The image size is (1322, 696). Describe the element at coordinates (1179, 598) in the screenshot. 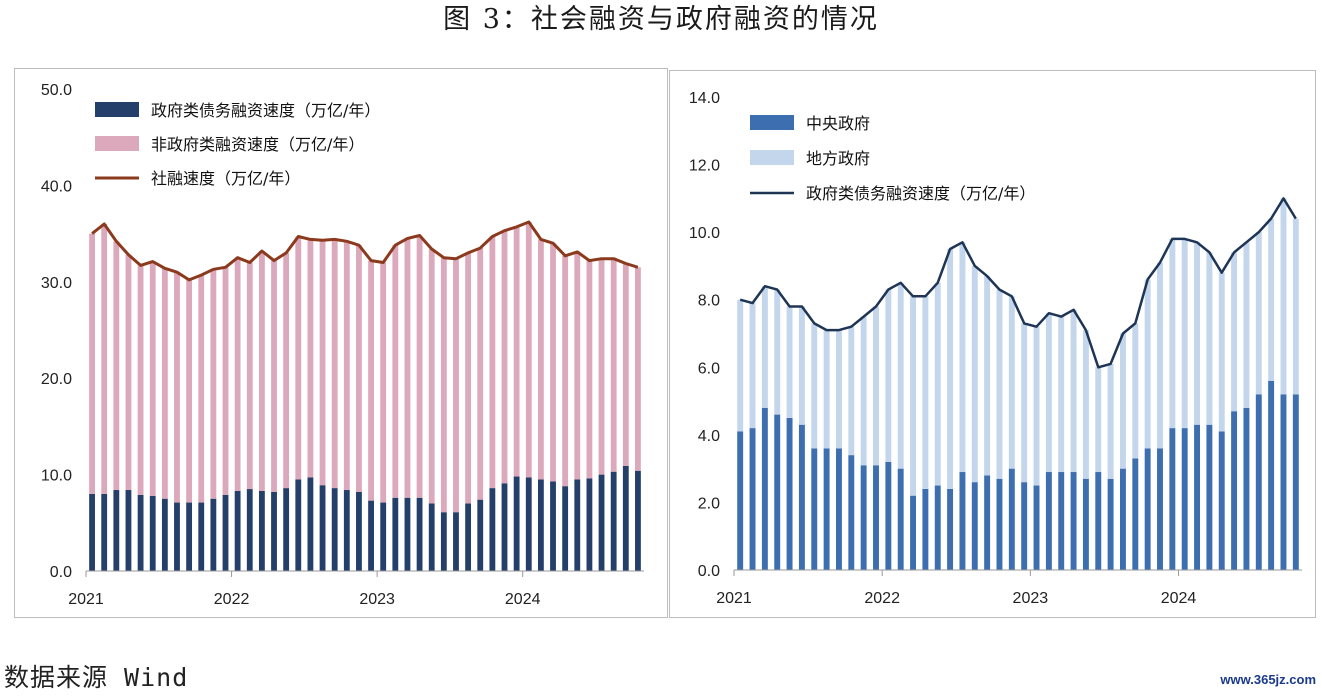

I see `x-tick-label: 2024` at that location.